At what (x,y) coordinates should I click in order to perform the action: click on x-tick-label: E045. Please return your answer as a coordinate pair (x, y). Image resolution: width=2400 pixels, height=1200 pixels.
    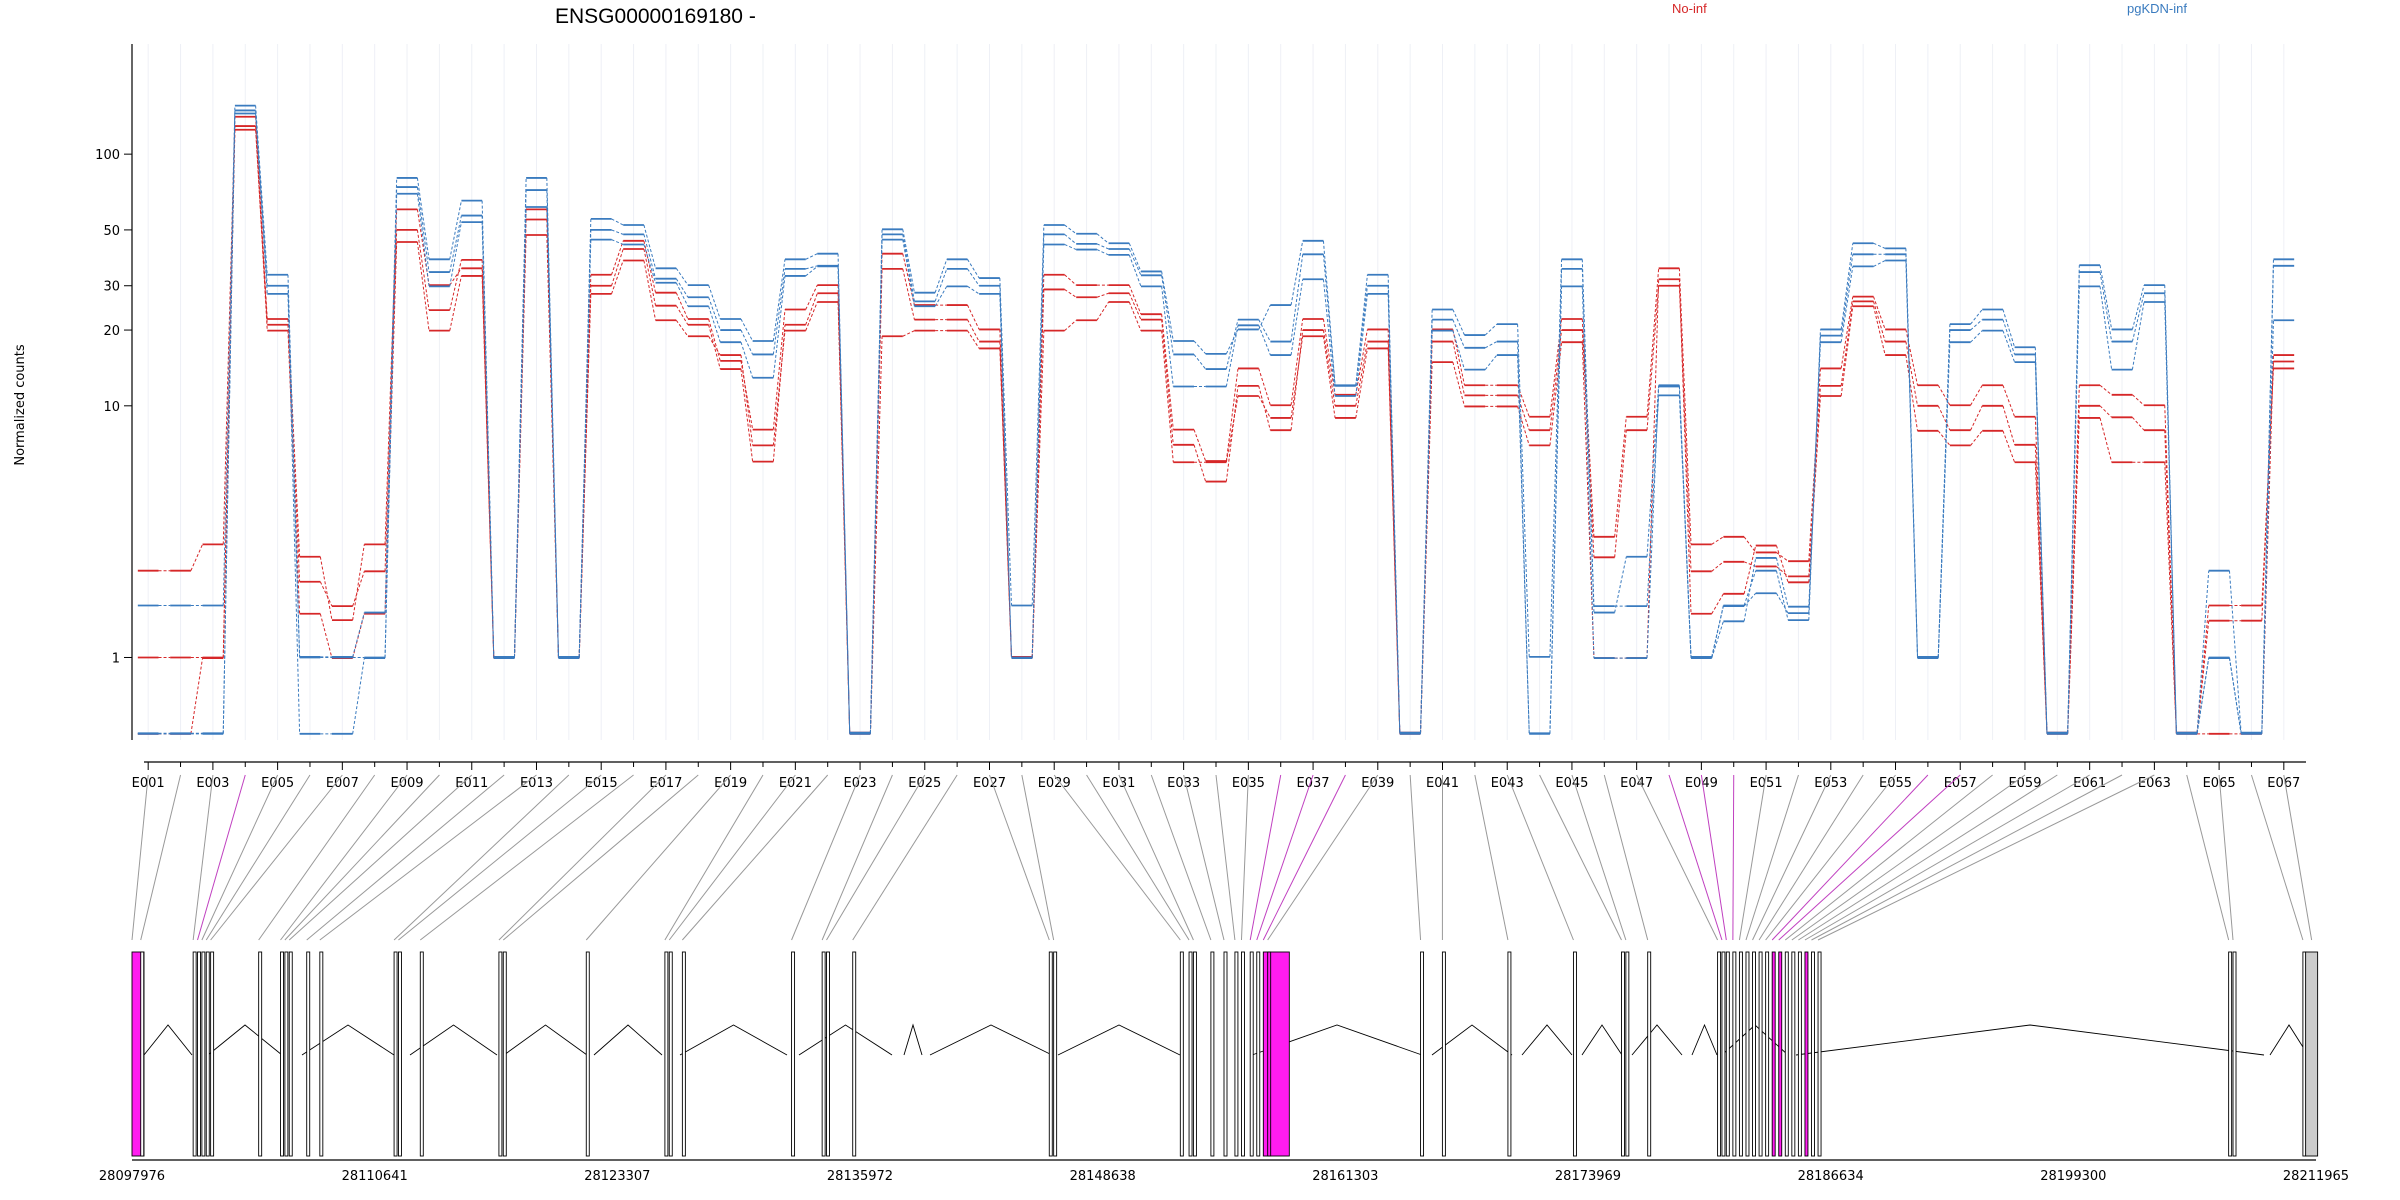
    Looking at the image, I should click on (1571, 783).